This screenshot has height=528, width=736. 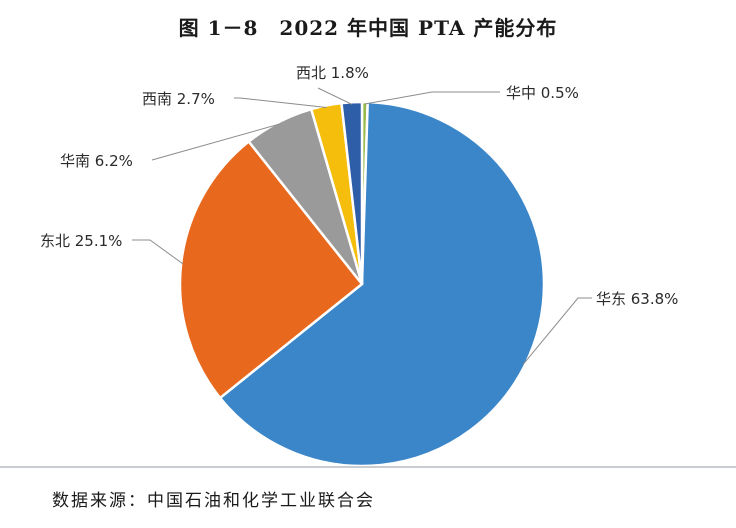 I want to click on slice-label-5: 西北 1.8%, so click(x=332, y=73).